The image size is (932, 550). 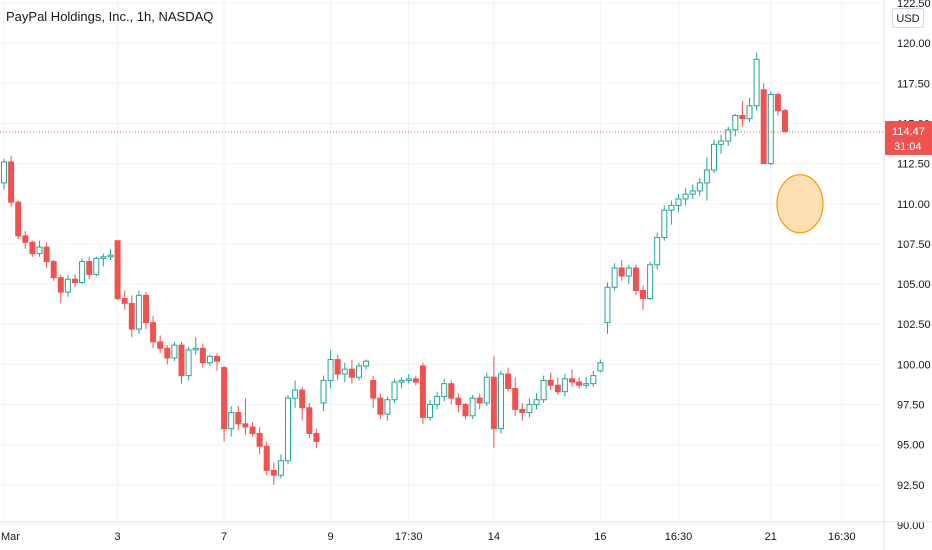 I want to click on y-tick-label: 120.00, so click(x=914, y=44).